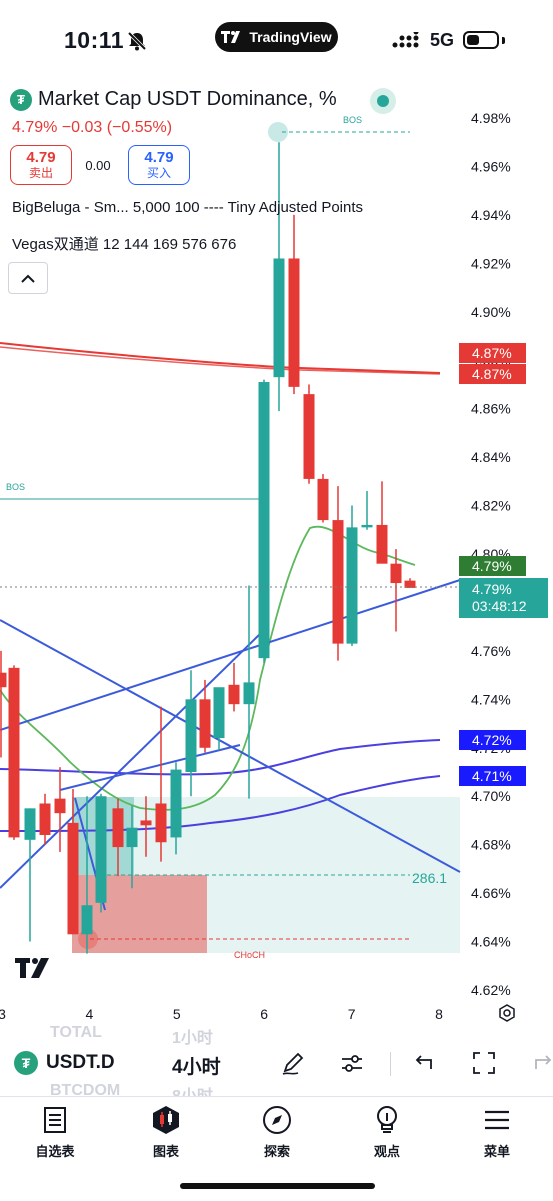  Describe the element at coordinates (94, 40) in the screenshot. I see `status-time: 10:11` at that location.